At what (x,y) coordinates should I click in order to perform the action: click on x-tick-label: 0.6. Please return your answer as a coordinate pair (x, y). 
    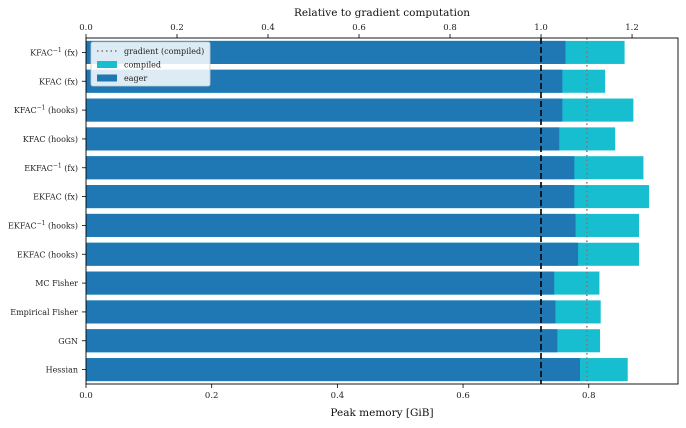
    Looking at the image, I should click on (463, 396).